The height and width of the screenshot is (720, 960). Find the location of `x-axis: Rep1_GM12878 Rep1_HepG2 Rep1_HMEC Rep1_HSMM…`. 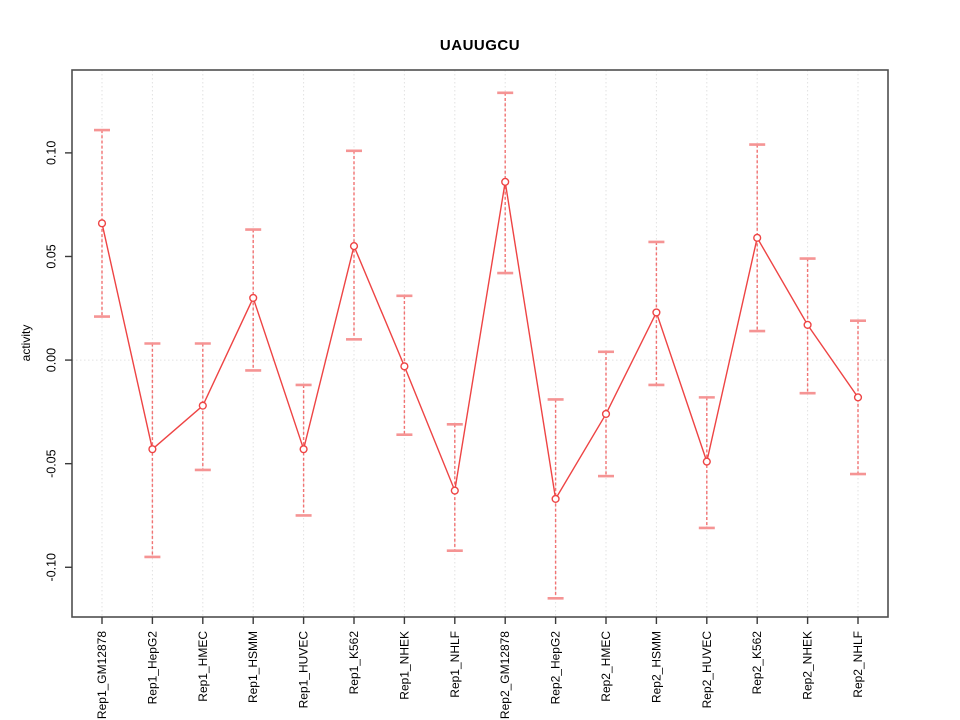

x-axis: Rep1_GM12878 Rep1_HepG2 Rep1_HMEC Rep1_HSMM… is located at coordinates (480, 668).